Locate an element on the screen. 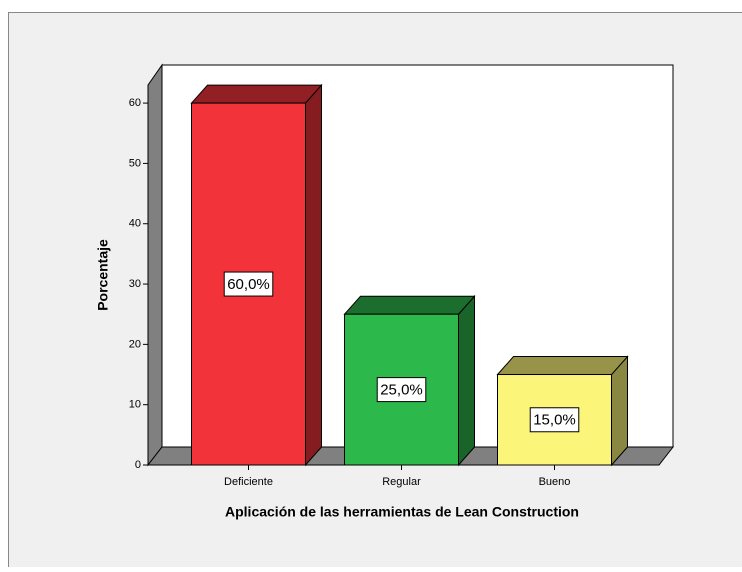 The image size is (742, 572). value-label: 25,0% is located at coordinates (401, 390).